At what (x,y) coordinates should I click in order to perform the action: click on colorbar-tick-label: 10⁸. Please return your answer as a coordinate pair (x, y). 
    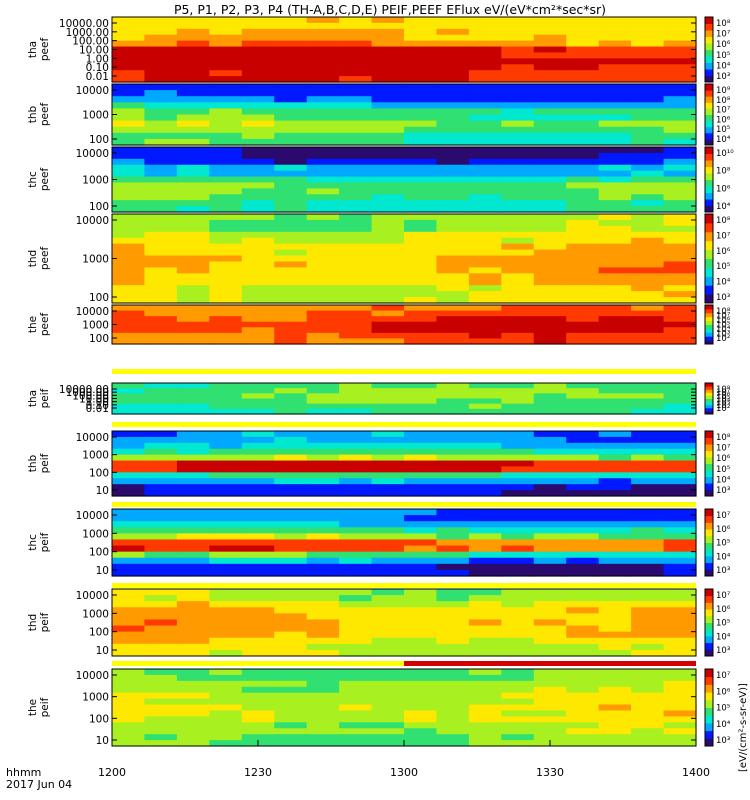
    Looking at the image, I should click on (723, 24).